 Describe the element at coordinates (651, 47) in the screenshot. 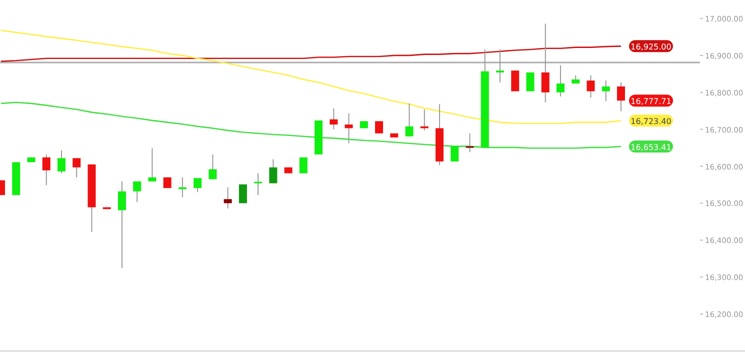

I see `data-label: 16,925.00` at that location.